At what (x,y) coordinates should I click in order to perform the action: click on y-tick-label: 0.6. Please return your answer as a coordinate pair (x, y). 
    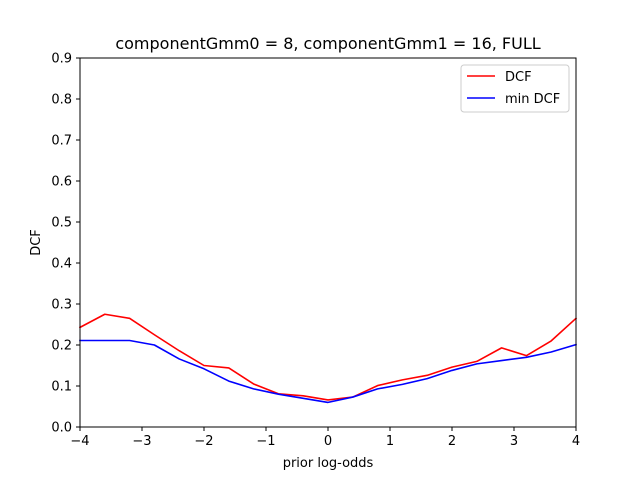
    Looking at the image, I should click on (61, 182).